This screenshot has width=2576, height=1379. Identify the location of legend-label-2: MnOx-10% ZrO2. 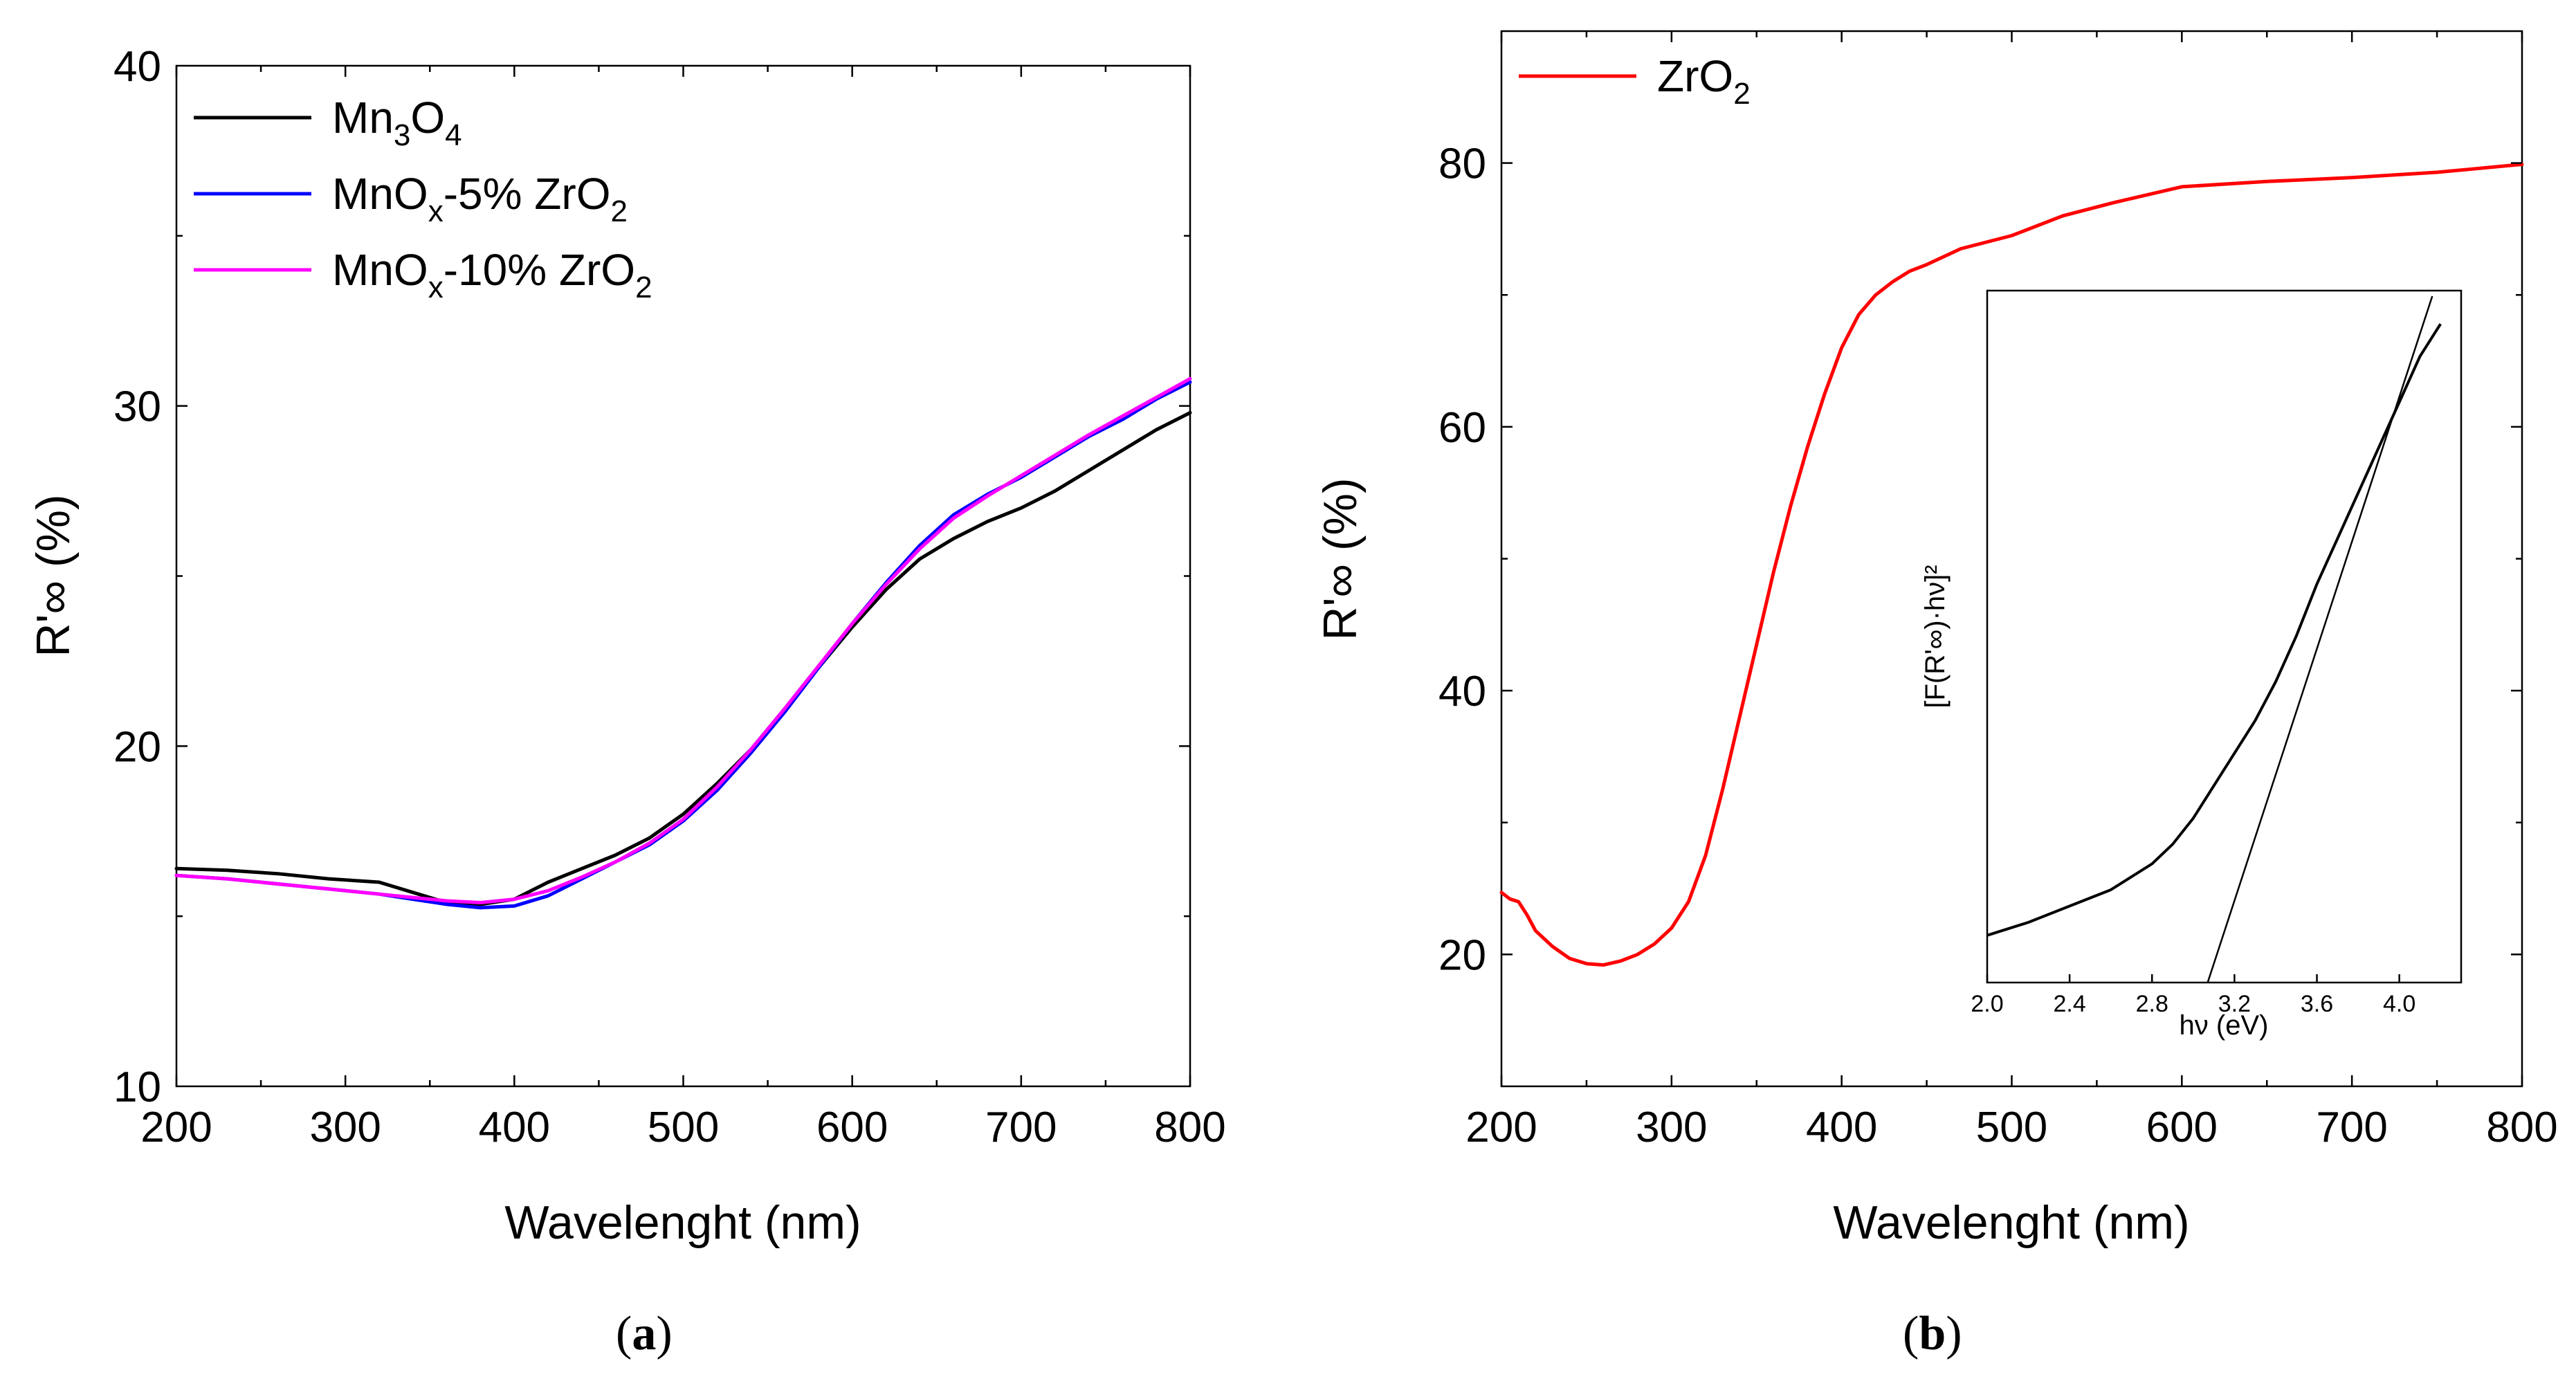
(492, 274).